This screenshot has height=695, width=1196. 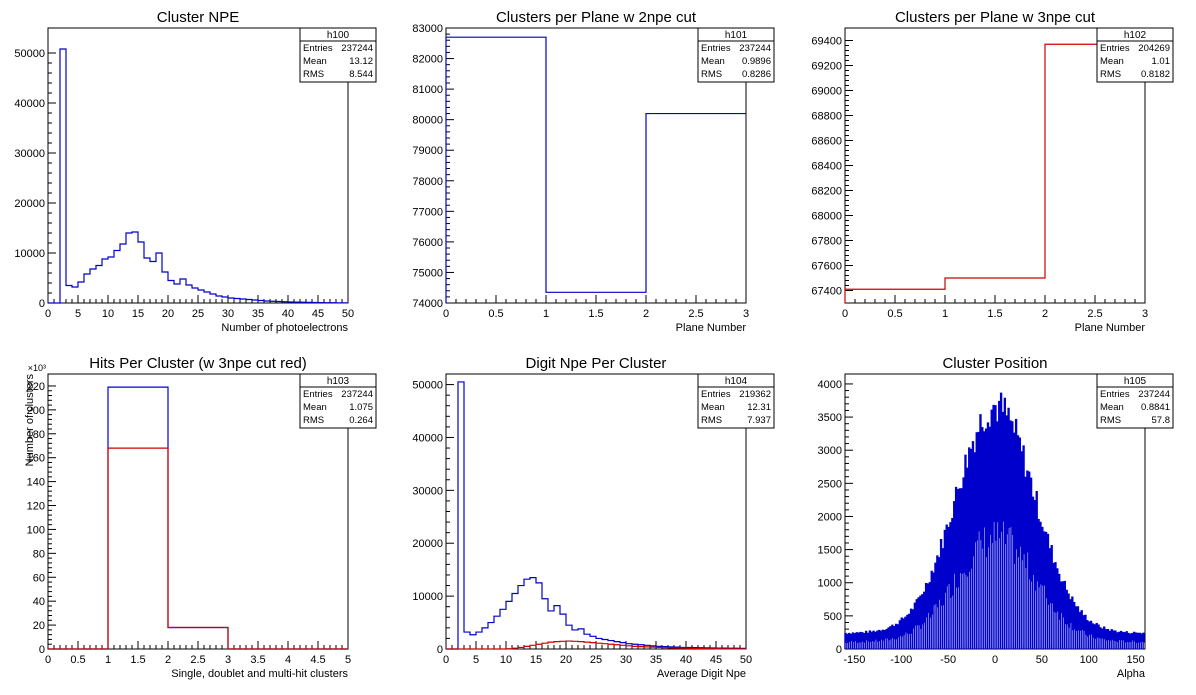 What do you see at coordinates (596, 363) in the screenshot?
I see `chart-title: Digit Npe Per Cluster` at bounding box center [596, 363].